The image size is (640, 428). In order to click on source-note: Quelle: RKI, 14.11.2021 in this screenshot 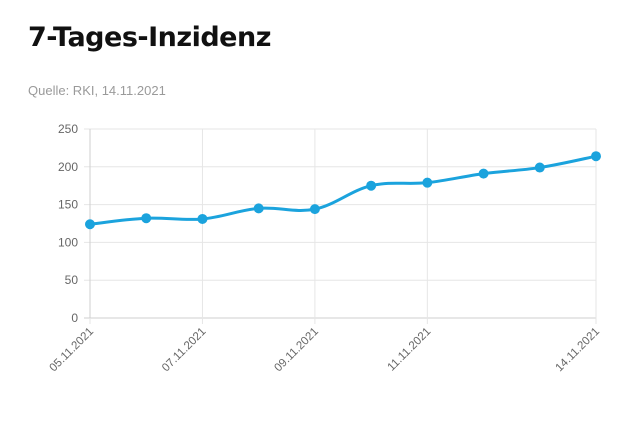, I will do `click(97, 90)`.